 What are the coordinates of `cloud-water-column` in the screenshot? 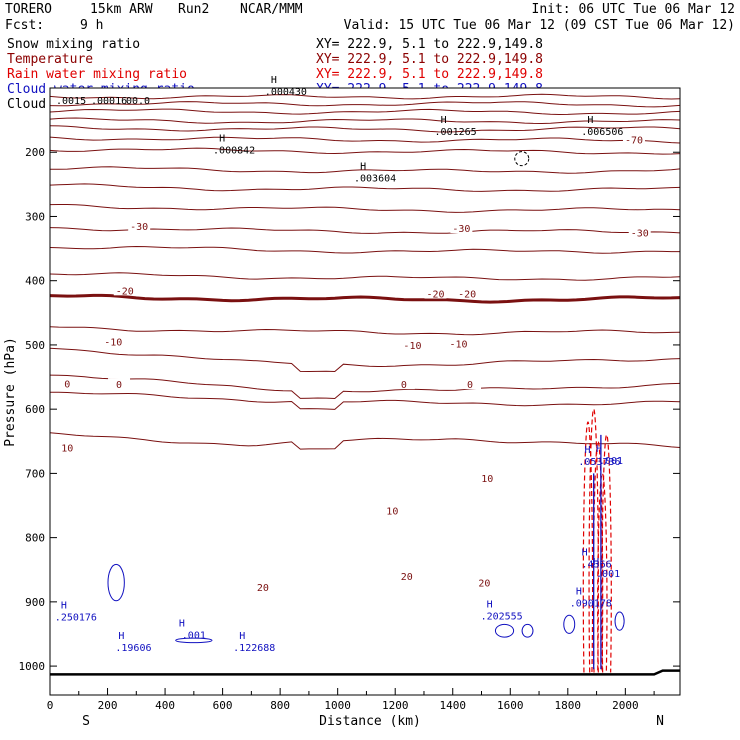 It's located at (597, 552).